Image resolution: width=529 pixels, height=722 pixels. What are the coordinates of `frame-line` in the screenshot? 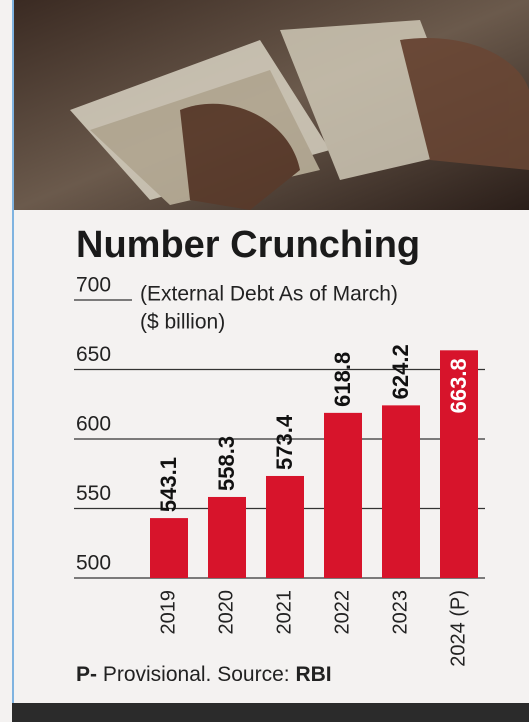 It's located at (13, 361).